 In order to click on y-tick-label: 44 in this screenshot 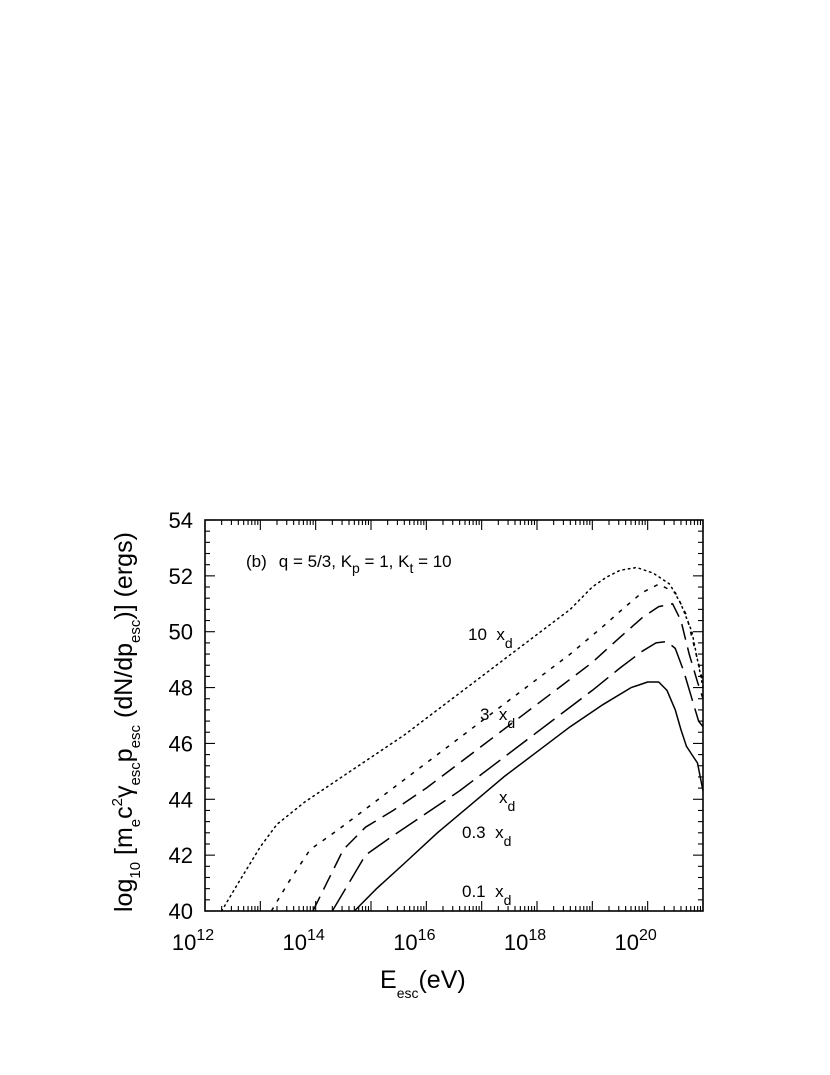, I will do `click(181, 799)`.